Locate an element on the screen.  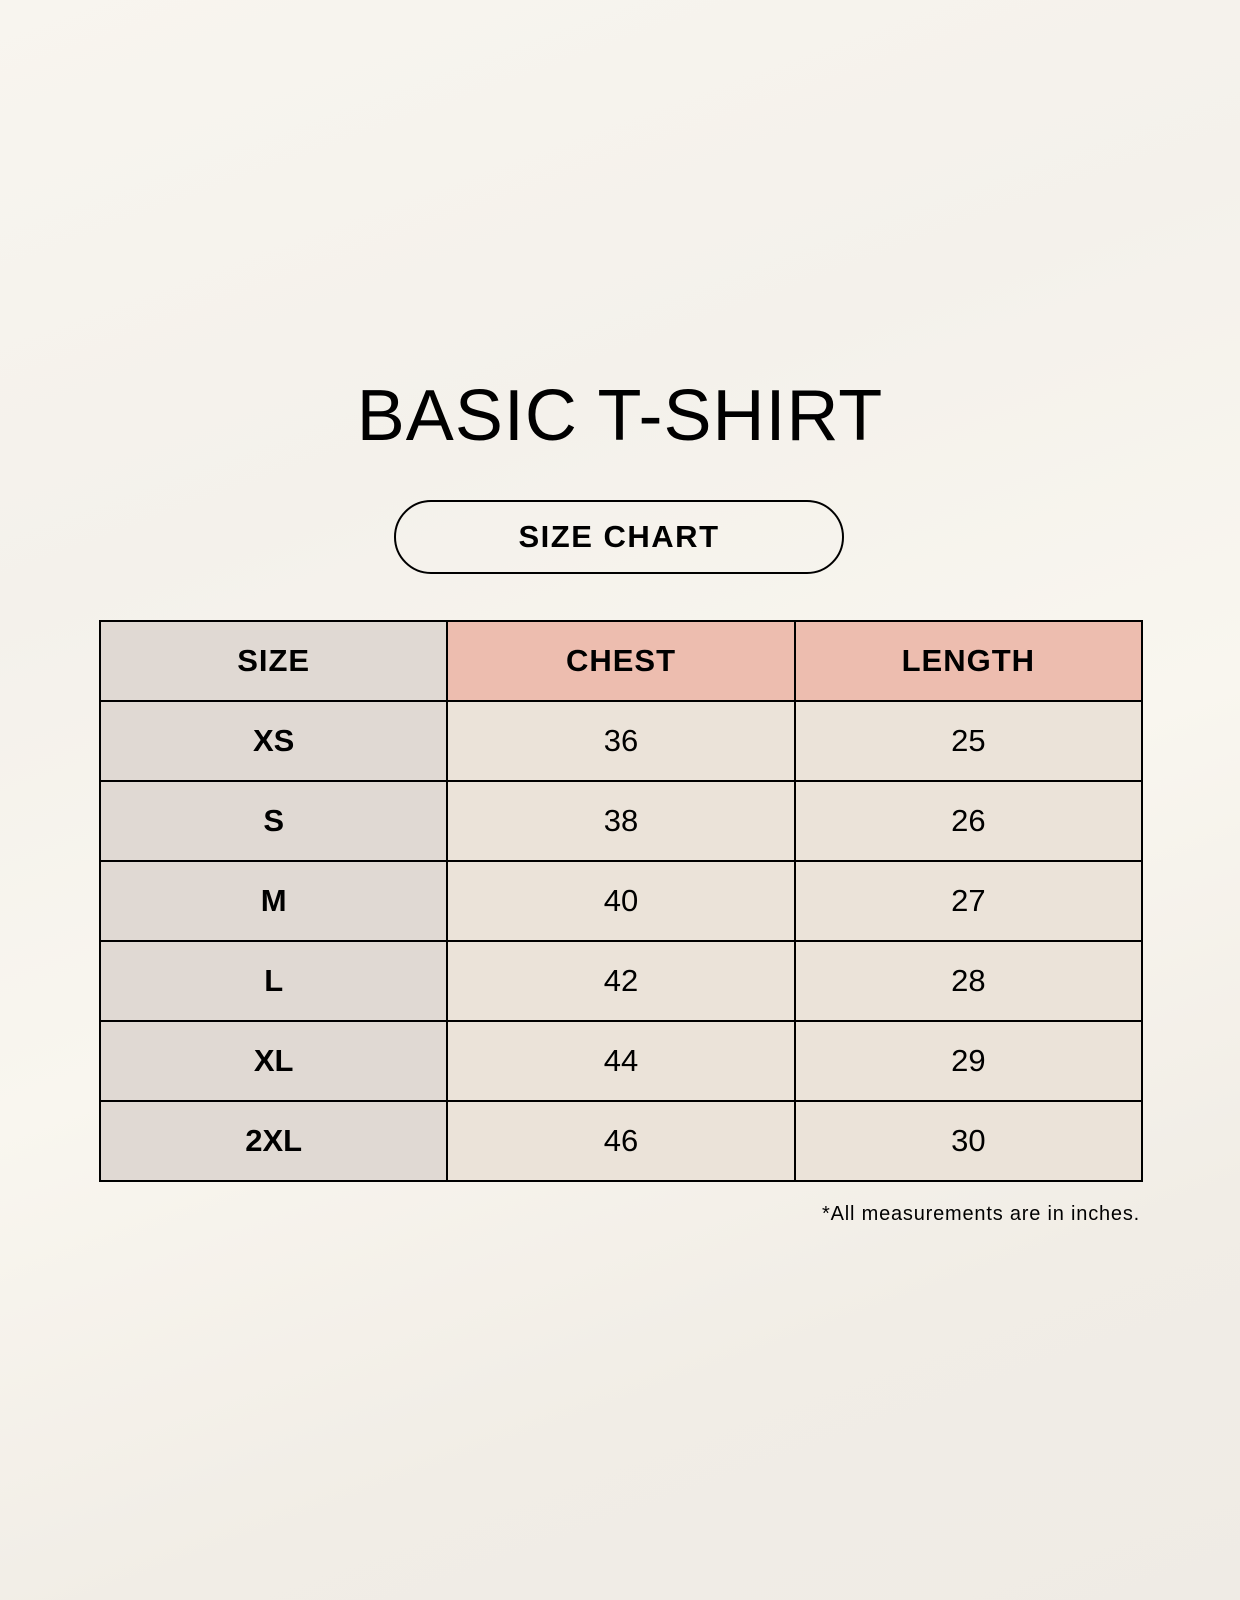
chest-cell: 42 is located at coordinates (621, 981).